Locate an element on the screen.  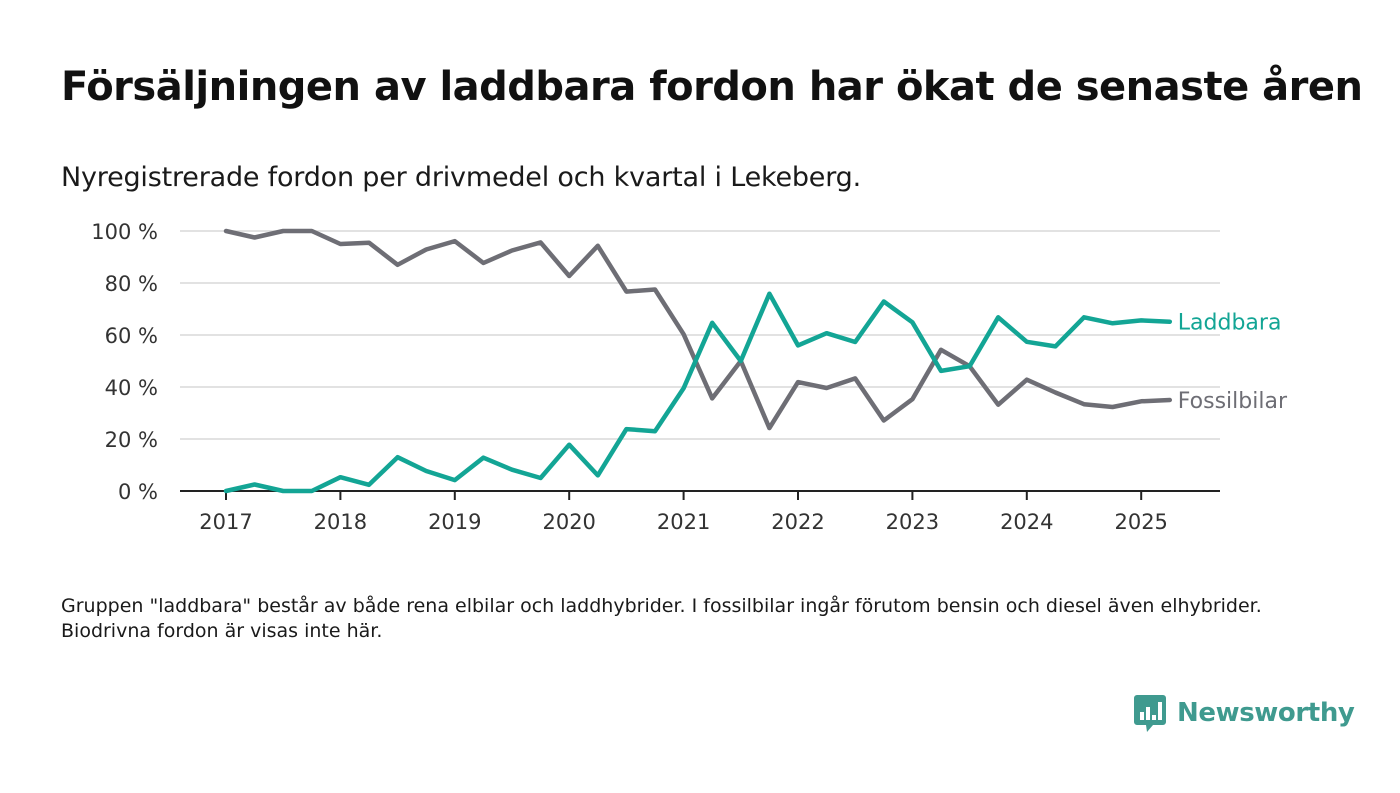
x-tick-label: 2022 is located at coordinates (797, 522).